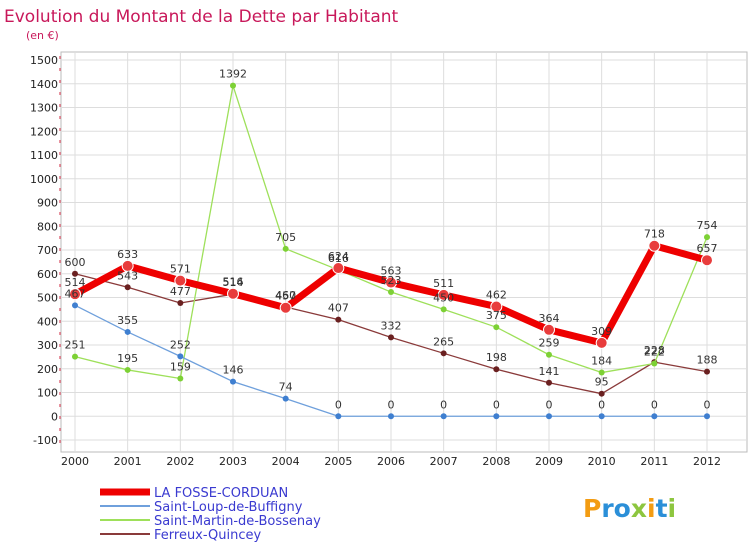 This screenshot has height=550, width=750. I want to click on y-tick-label: 1100, so click(44, 155).